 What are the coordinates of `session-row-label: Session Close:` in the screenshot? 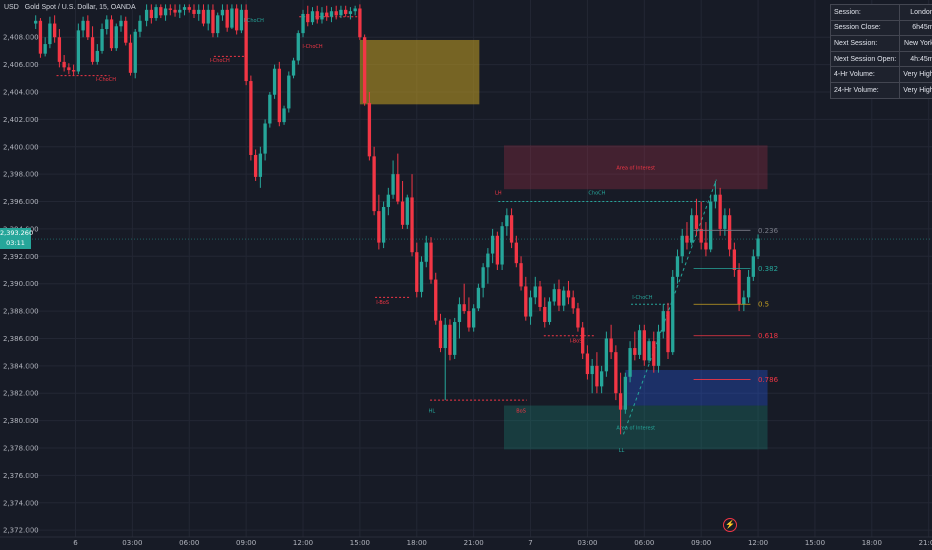 It's located at (865, 28).